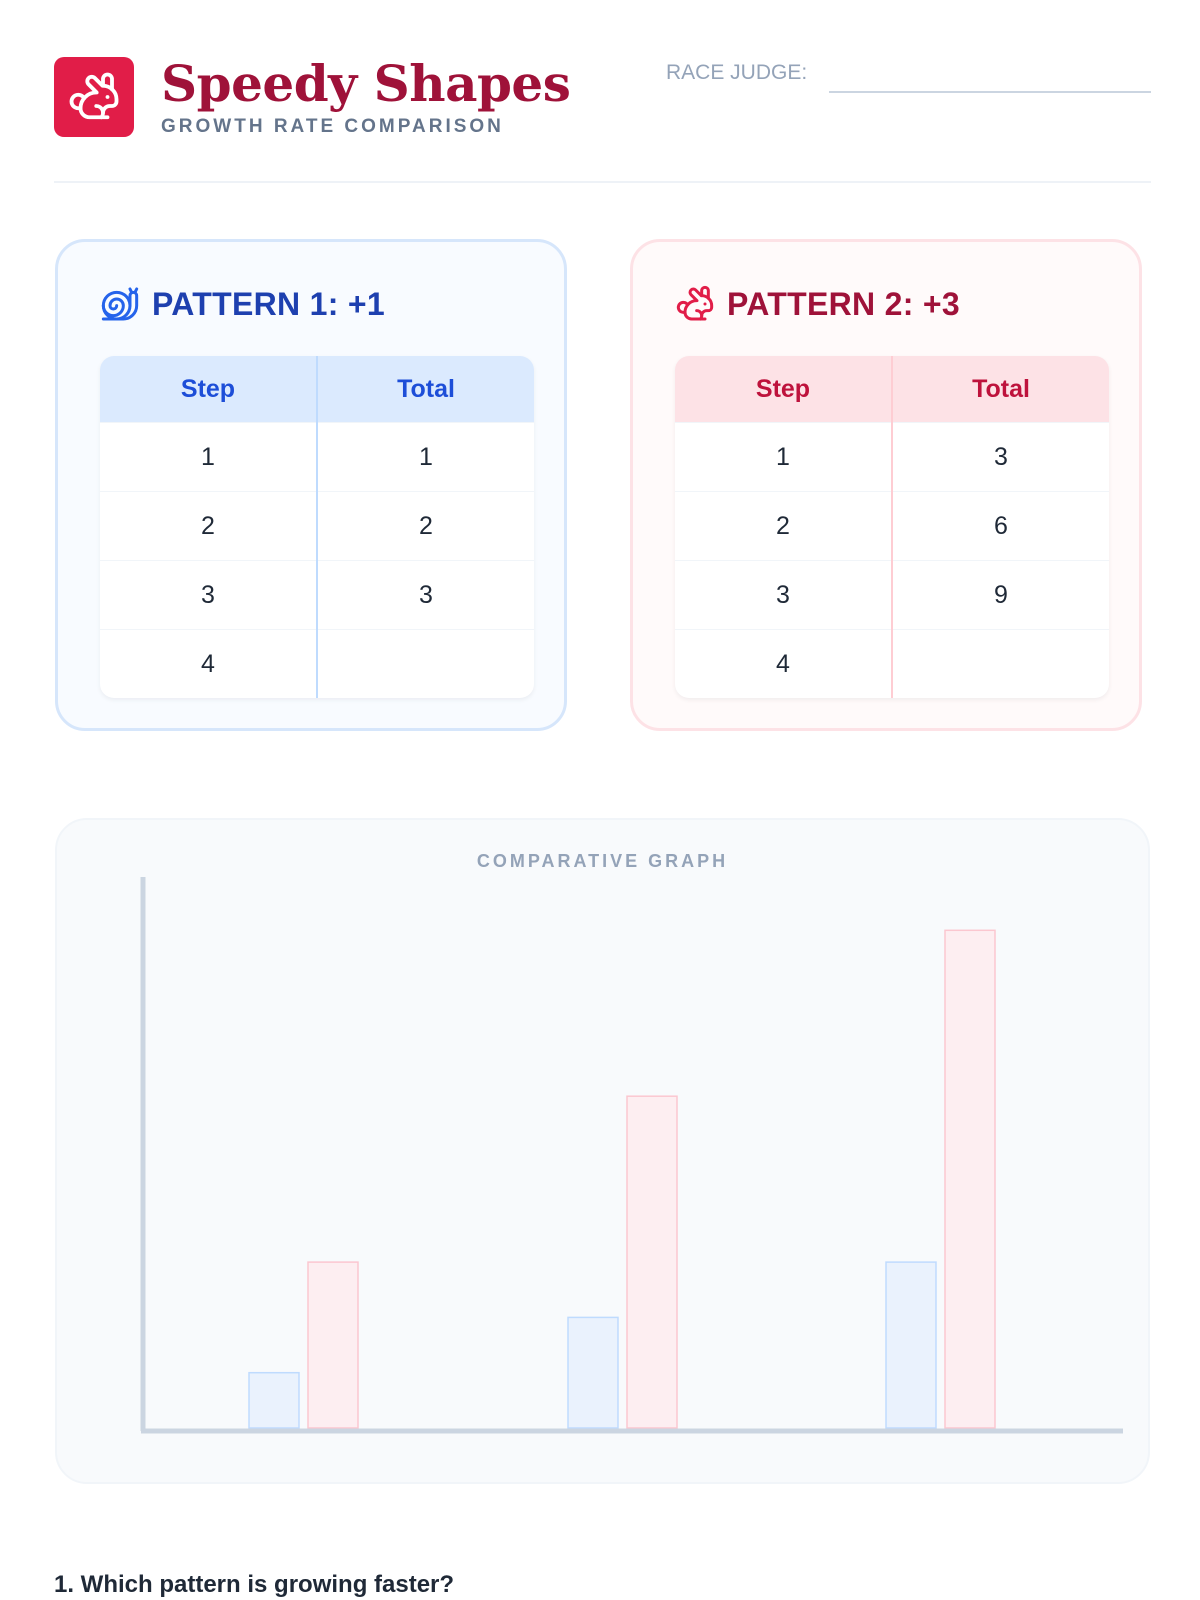 The height and width of the screenshot is (1600, 1200). I want to click on pattern-1-header: PATTERN 1: +1, so click(242, 304).